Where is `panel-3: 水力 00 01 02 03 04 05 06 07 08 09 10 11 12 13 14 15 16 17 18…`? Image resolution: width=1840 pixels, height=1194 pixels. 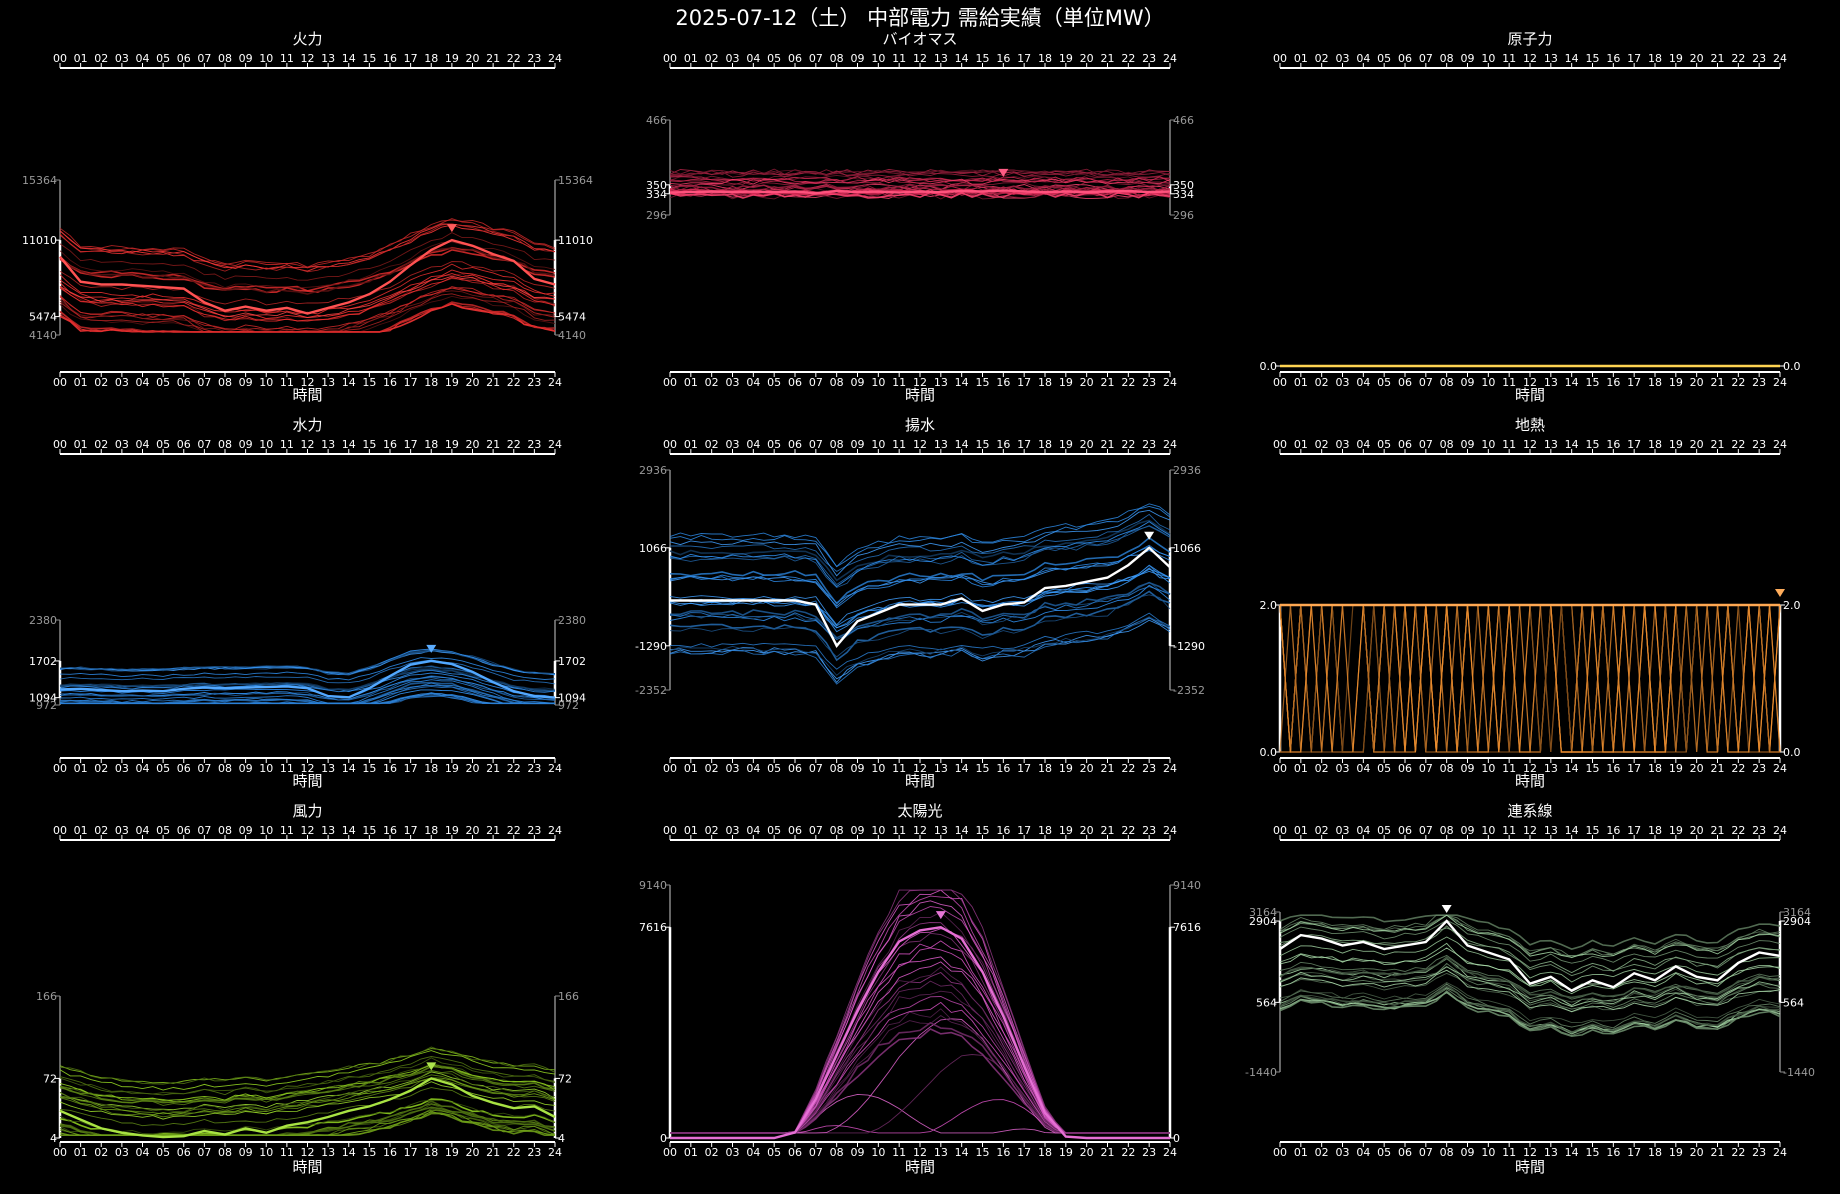
panel-3: 水力 00 01 02 03 04 05 06 07 08 09 10 11 12 13 14 15 16 17 18… is located at coordinates (307, 603).